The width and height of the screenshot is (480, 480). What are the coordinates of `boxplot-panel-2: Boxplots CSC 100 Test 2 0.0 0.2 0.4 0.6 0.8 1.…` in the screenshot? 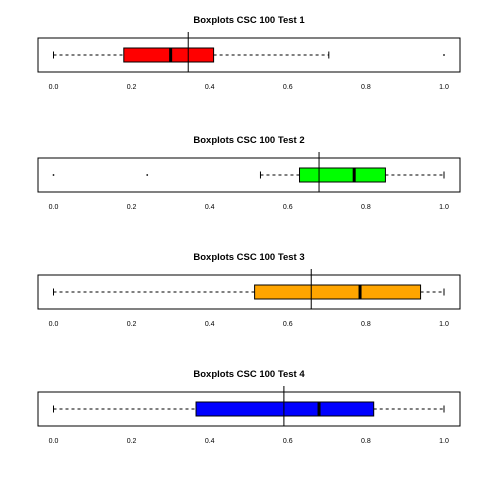 It's located at (249, 173).